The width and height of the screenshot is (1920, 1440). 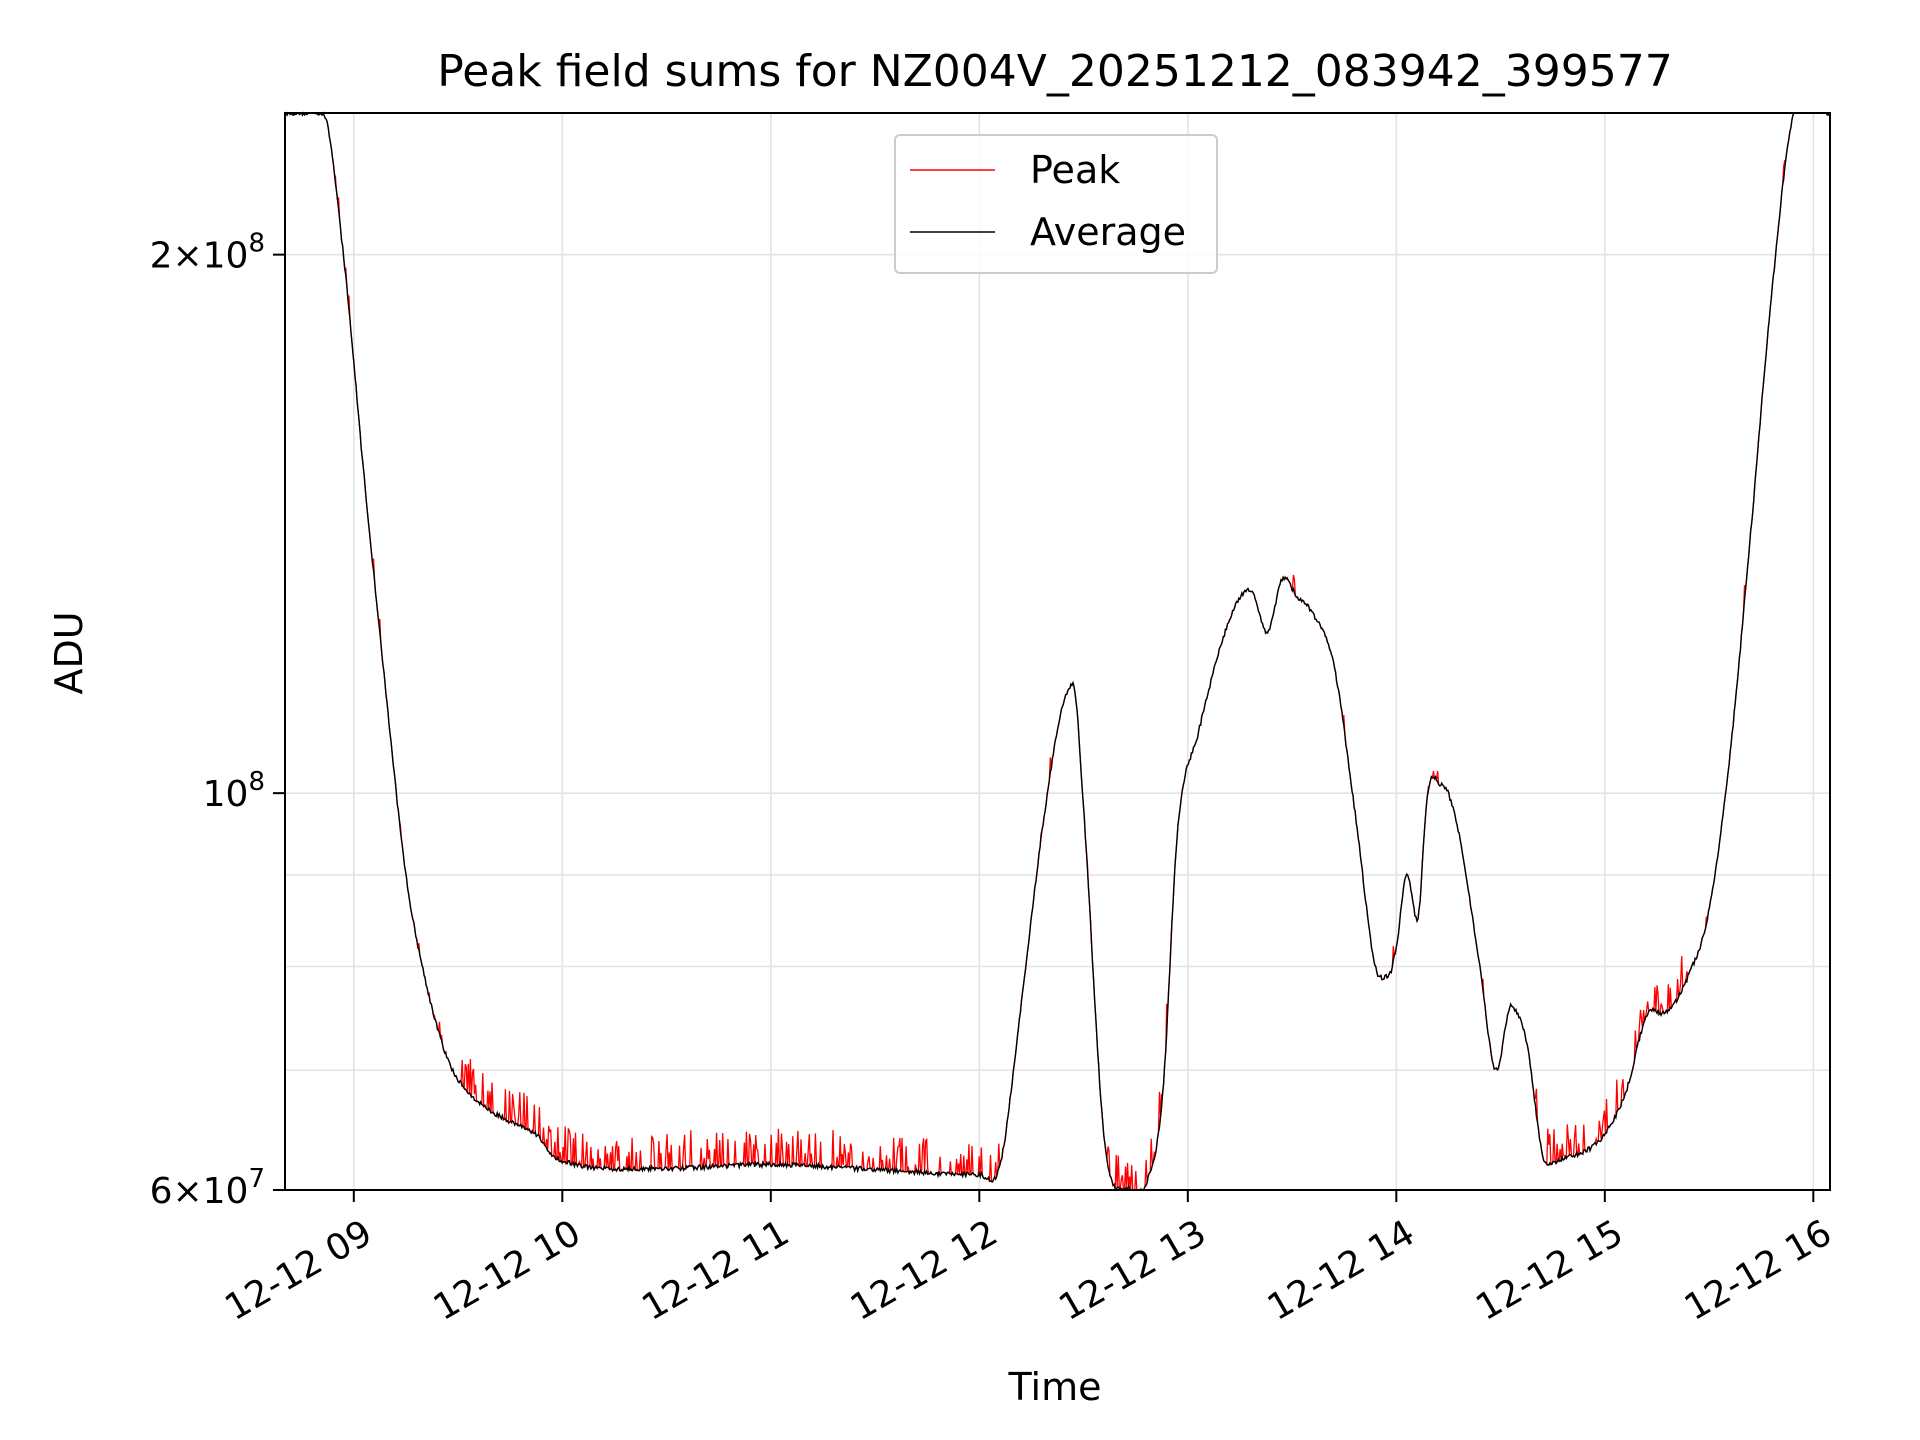 I want to click on x-axis-label: Time, so click(x=1055, y=1387).